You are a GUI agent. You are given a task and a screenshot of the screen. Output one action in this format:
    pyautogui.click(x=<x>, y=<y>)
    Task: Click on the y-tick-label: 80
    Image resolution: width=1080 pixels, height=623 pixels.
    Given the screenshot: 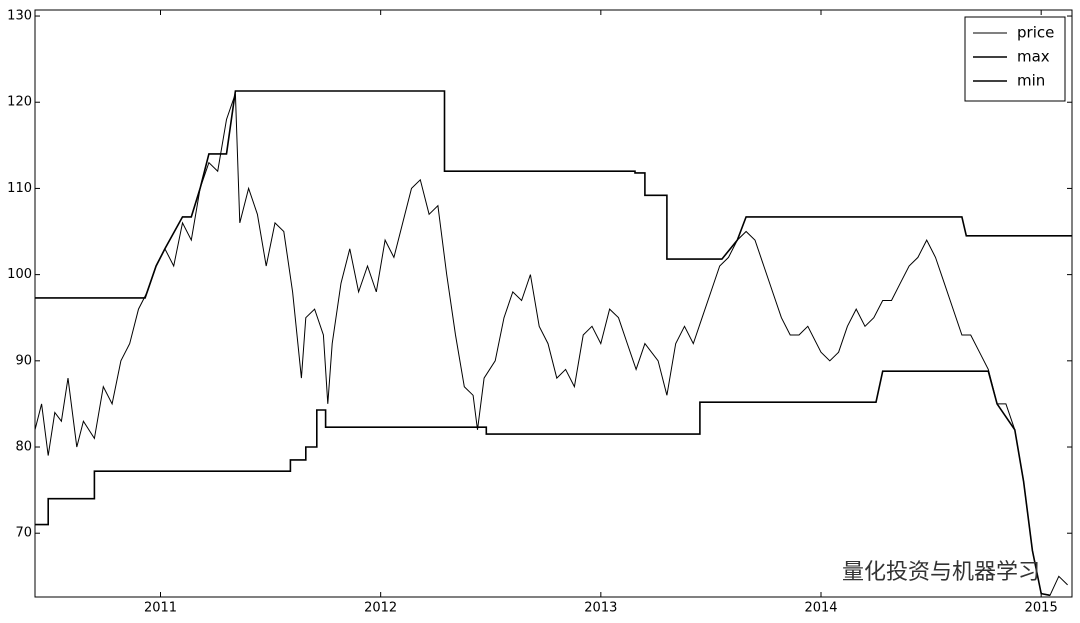 What is the action you would take?
    pyautogui.click(x=23, y=447)
    